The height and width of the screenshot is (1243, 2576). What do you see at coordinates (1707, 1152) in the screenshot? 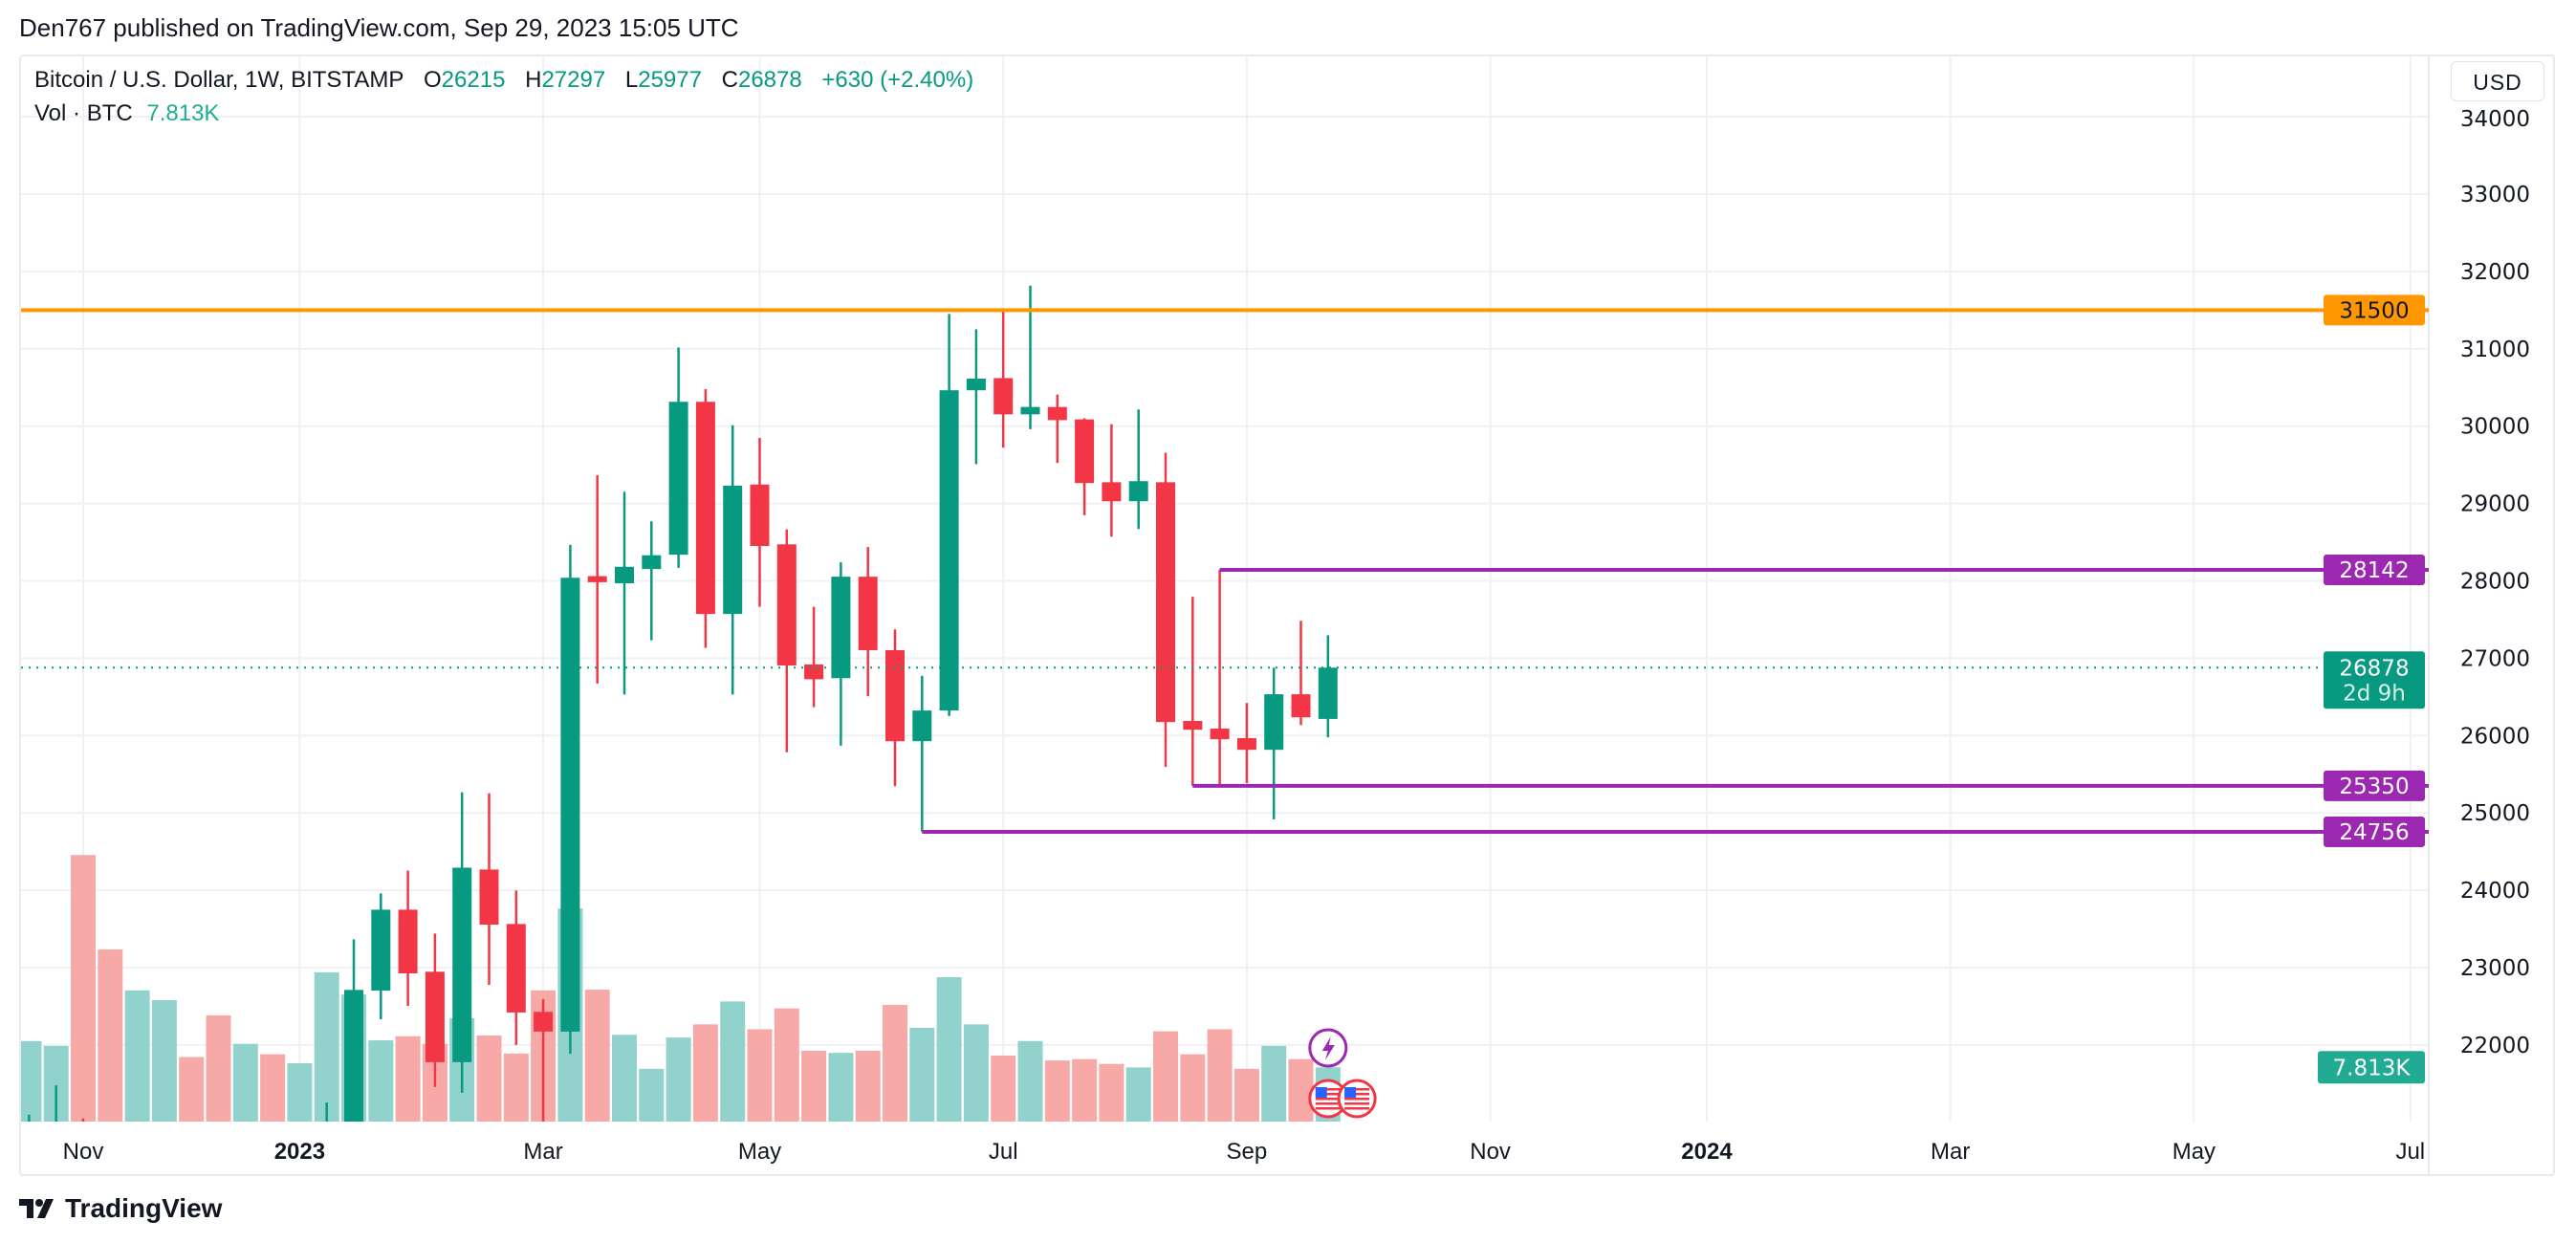
I see `time-tick-label: 2024` at bounding box center [1707, 1152].